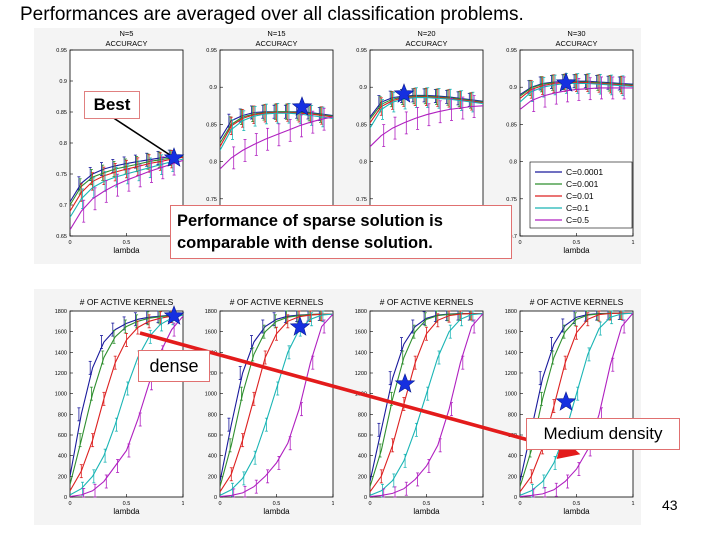 This screenshot has width=720, height=540. What do you see at coordinates (582, 184) in the screenshot?
I see `legend-entry: C=0.001` at bounding box center [582, 184].